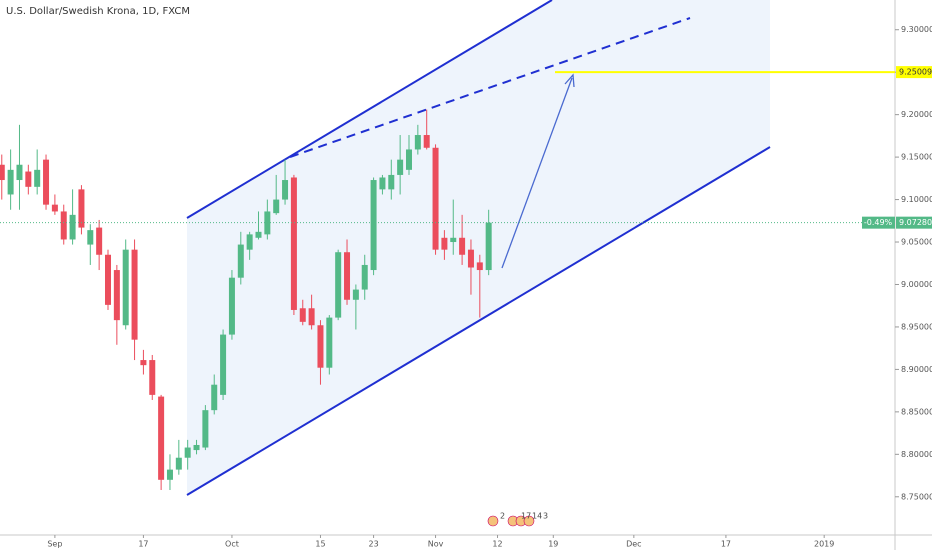  Describe the element at coordinates (54, 544) in the screenshot. I see `x-tick-label: Sep` at that location.